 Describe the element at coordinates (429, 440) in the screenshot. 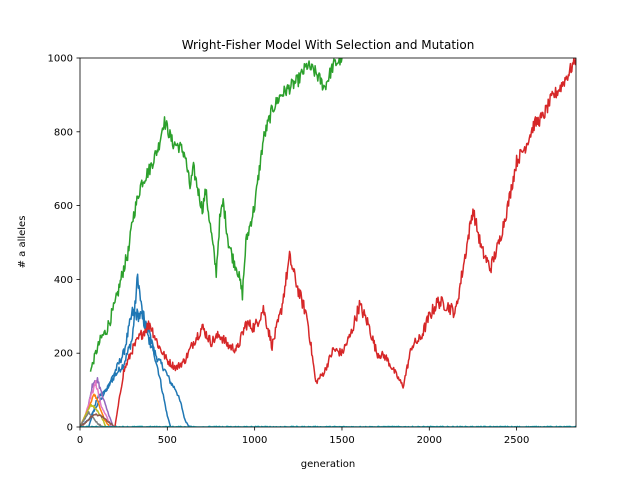

I see `x-tick-label: 2000` at that location.